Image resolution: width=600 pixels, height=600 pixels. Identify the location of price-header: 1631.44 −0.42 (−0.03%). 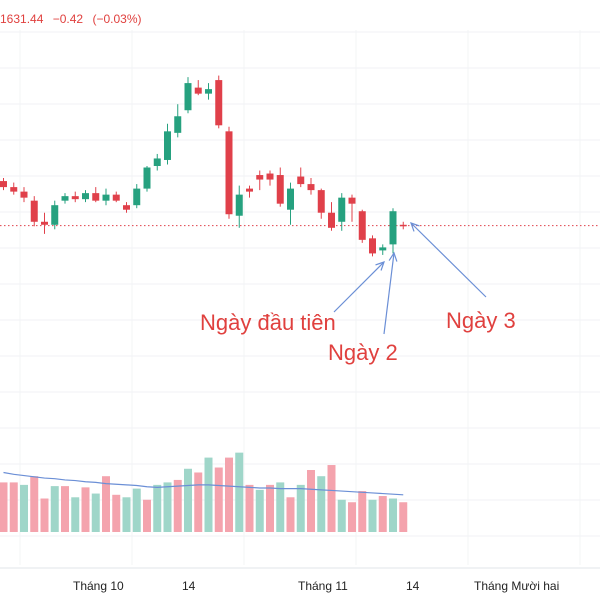
(73, 19).